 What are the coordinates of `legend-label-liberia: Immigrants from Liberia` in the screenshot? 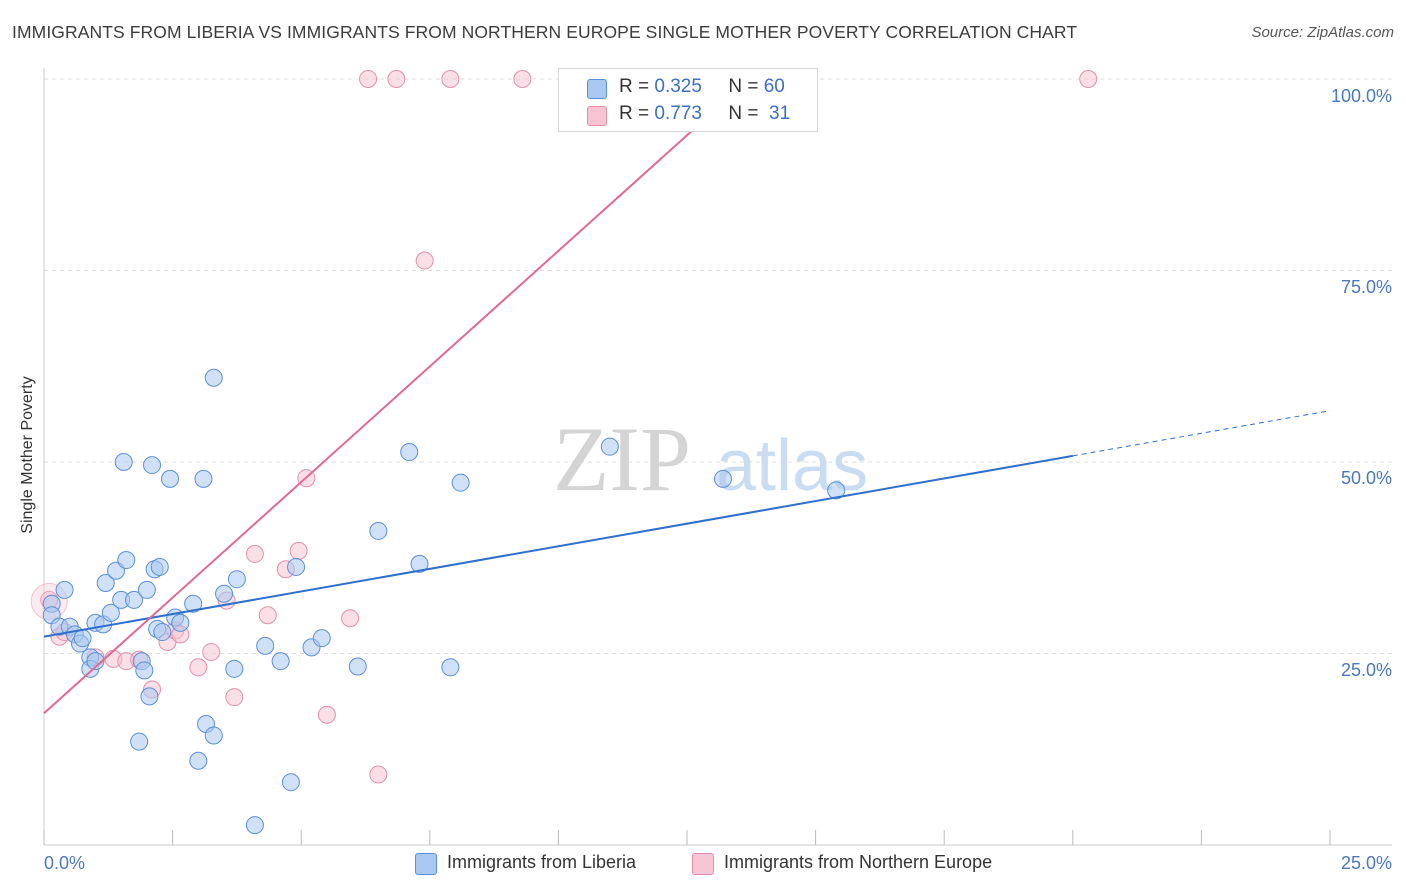 It's located at (542, 862).